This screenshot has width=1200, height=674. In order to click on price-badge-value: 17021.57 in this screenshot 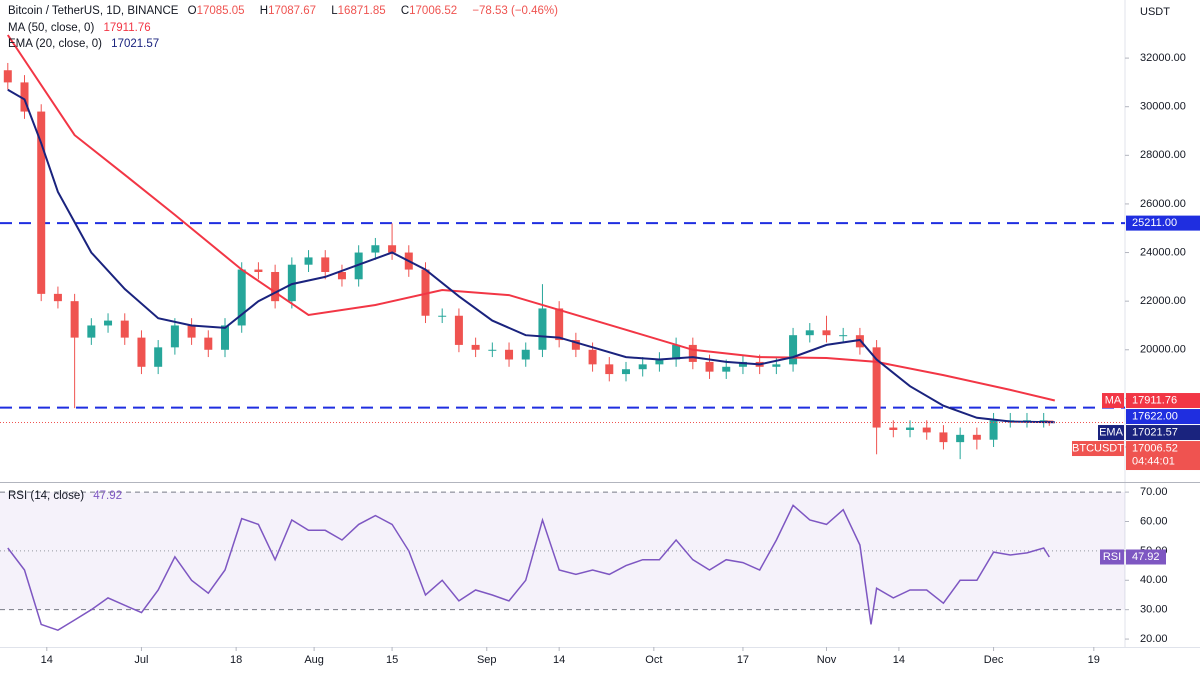, I will do `click(1155, 432)`.